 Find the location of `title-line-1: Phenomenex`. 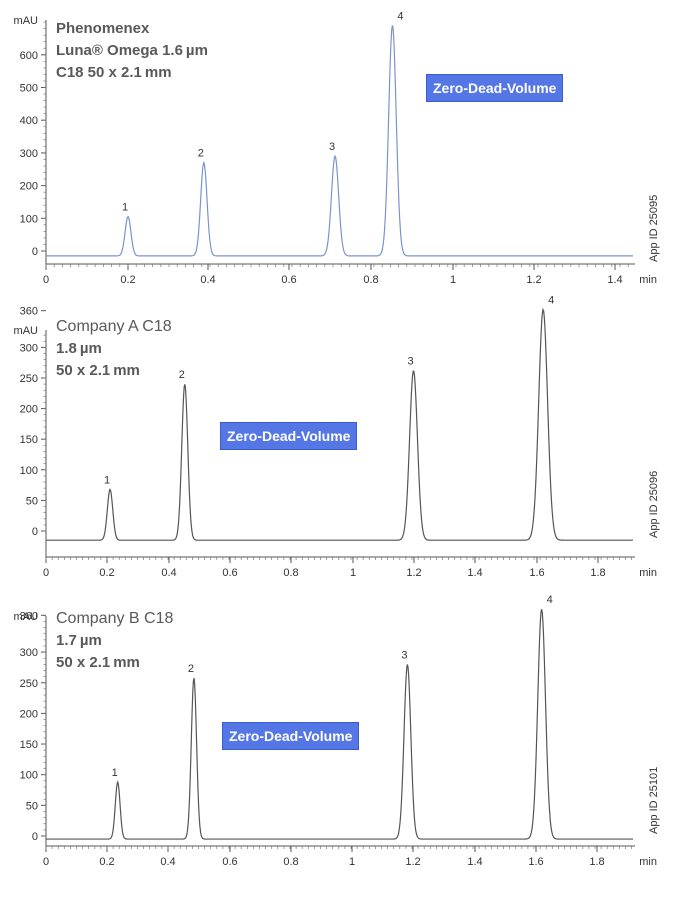

title-line-1: Phenomenex is located at coordinates (103, 28).